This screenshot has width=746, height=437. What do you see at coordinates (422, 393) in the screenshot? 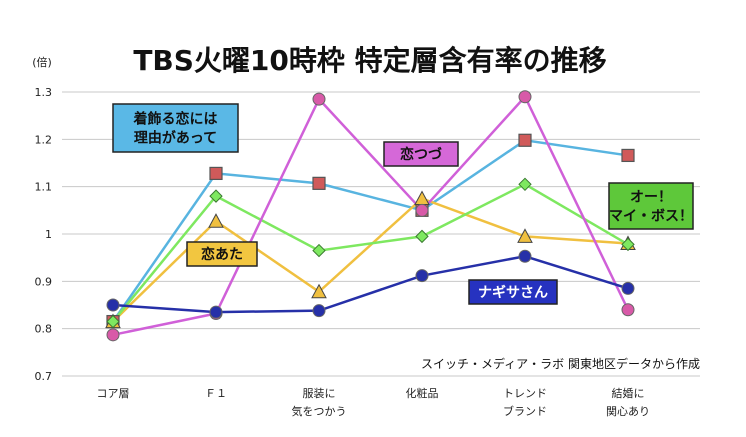
I see `x-tick-label: 化粧品` at bounding box center [422, 393].